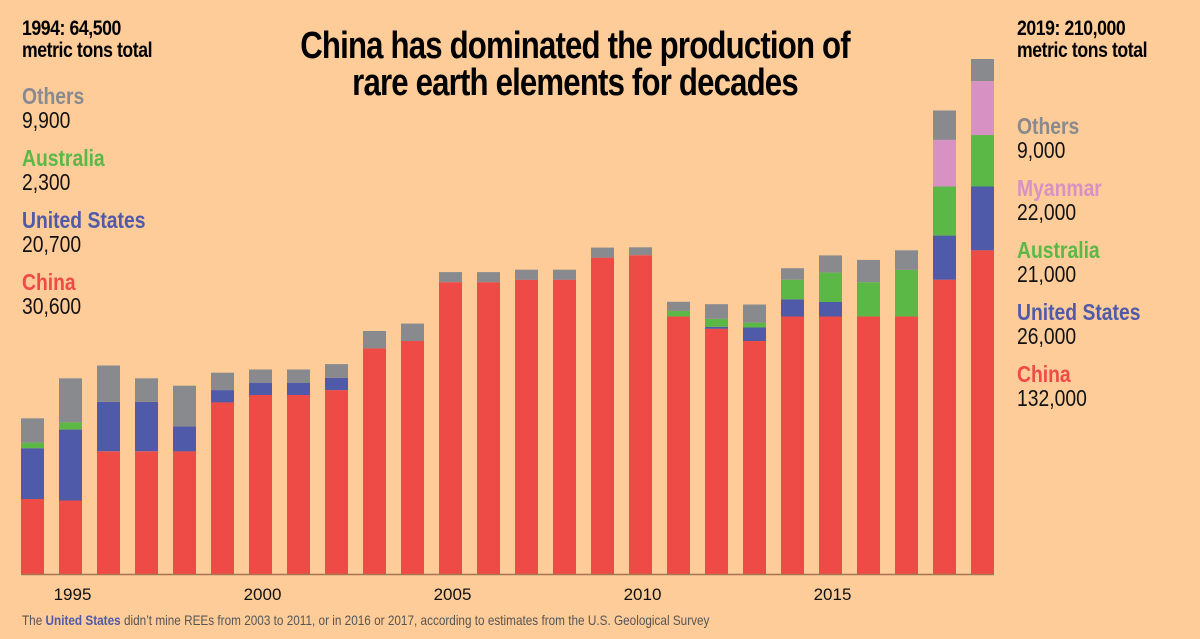  Describe the element at coordinates (374, 461) in the screenshot. I see `bar-segment-china-2003` at that location.